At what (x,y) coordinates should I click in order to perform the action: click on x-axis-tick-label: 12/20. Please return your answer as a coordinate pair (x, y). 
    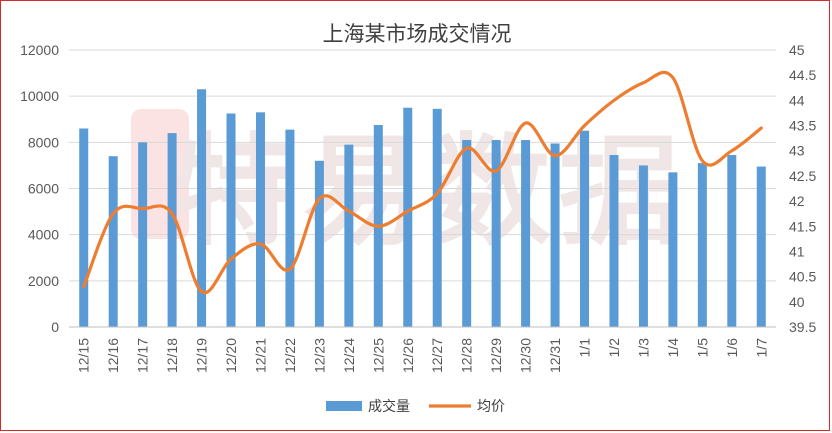
    Looking at the image, I should click on (231, 355).